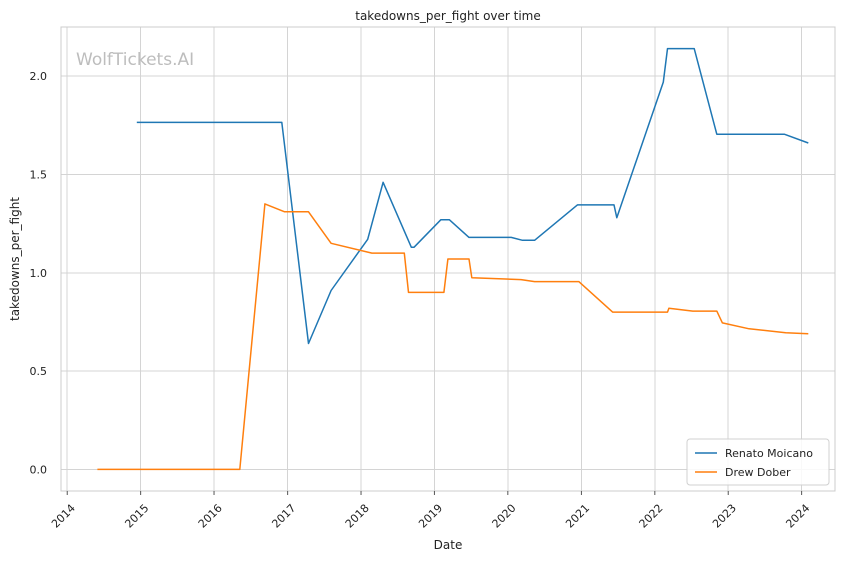 The height and width of the screenshot is (561, 844). What do you see at coordinates (504, 516) in the screenshot?
I see `x-tick-label: 2020` at bounding box center [504, 516].